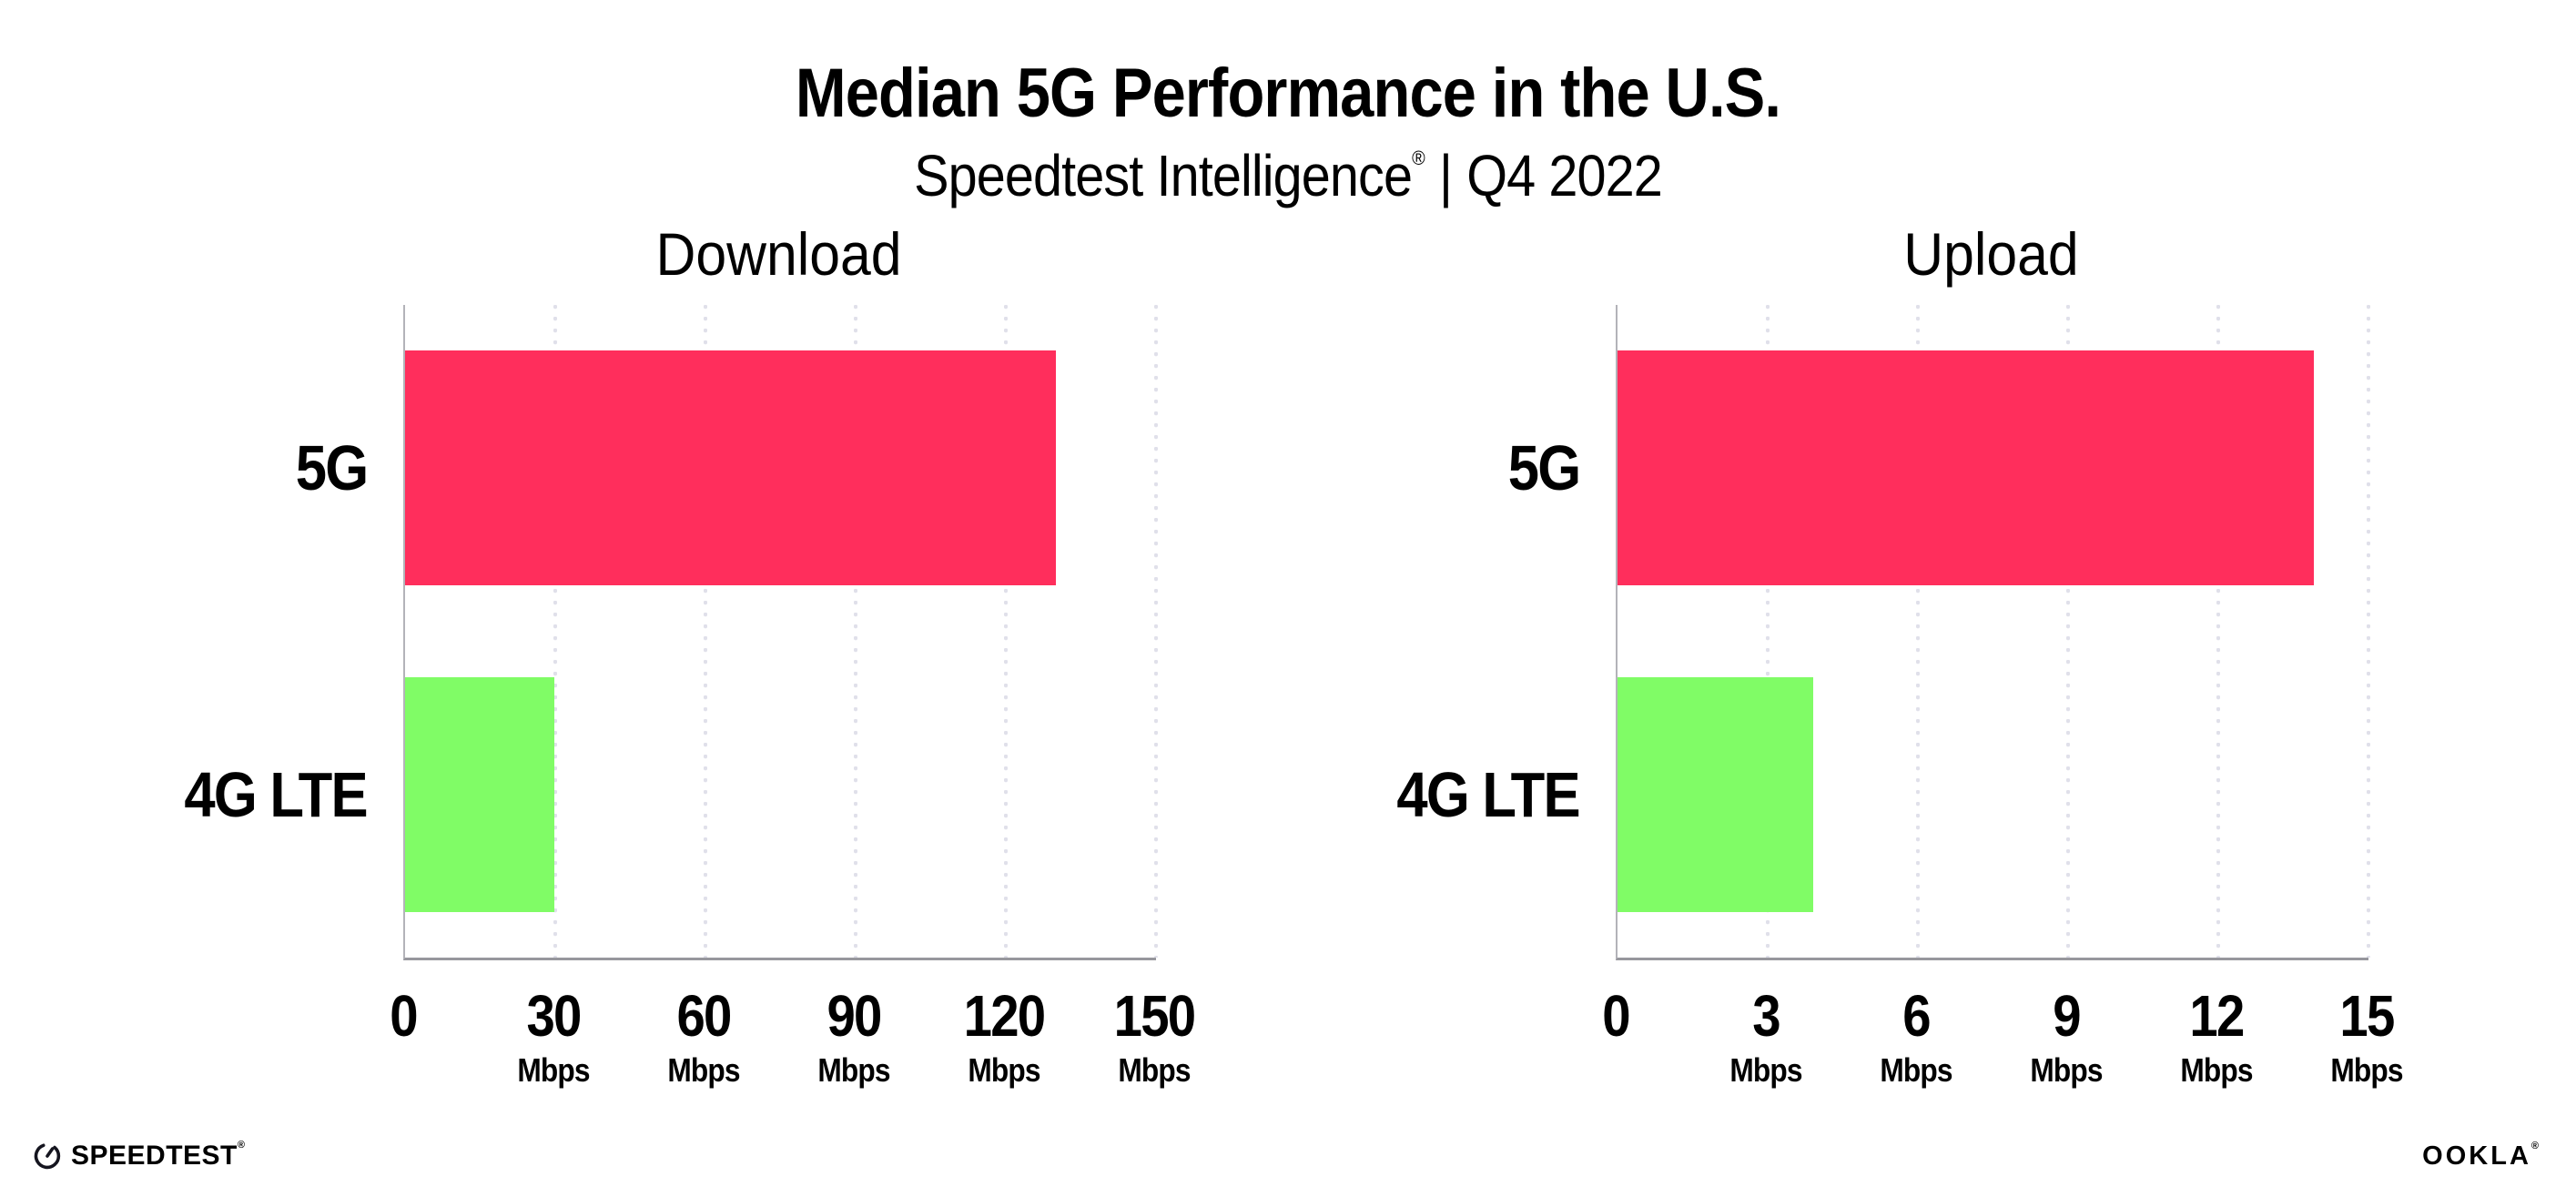 The width and height of the screenshot is (2576, 1197). What do you see at coordinates (154, 1156) in the screenshot?
I see `speedtest-wordmark: SPEEDTEST` at bounding box center [154, 1156].